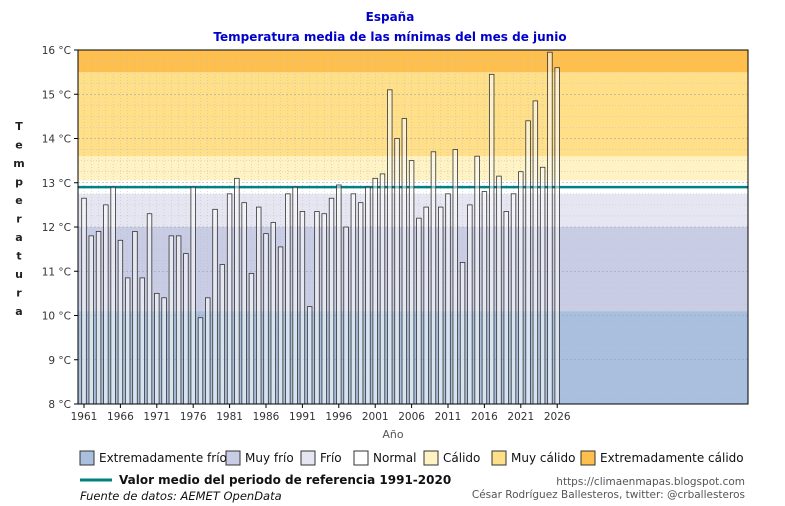 The width and height of the screenshot is (785, 506). What do you see at coordinates (56, 228) in the screenshot?
I see `y-tick-label: 12 °C` at bounding box center [56, 228].